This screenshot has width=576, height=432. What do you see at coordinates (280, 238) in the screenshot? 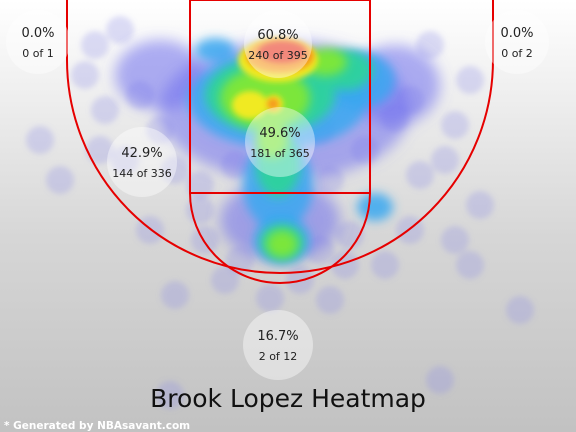
I see `free-throw-circle` at bounding box center [280, 238].